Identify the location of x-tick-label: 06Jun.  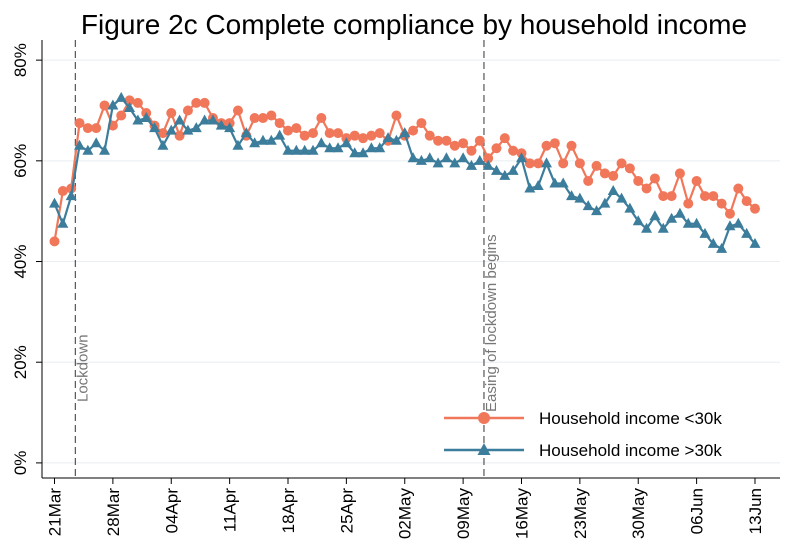
(697, 511).